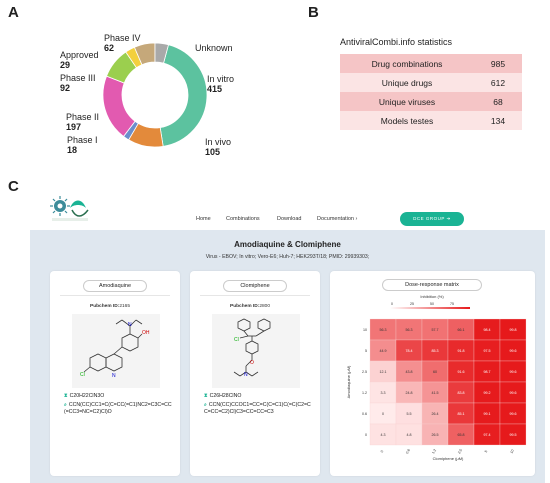 The width and height of the screenshot is (550, 483). What do you see at coordinates (223, 396) in the screenshot?
I see `molecular-formula: ⧗ C26H28ClNO` at bounding box center [223, 396].